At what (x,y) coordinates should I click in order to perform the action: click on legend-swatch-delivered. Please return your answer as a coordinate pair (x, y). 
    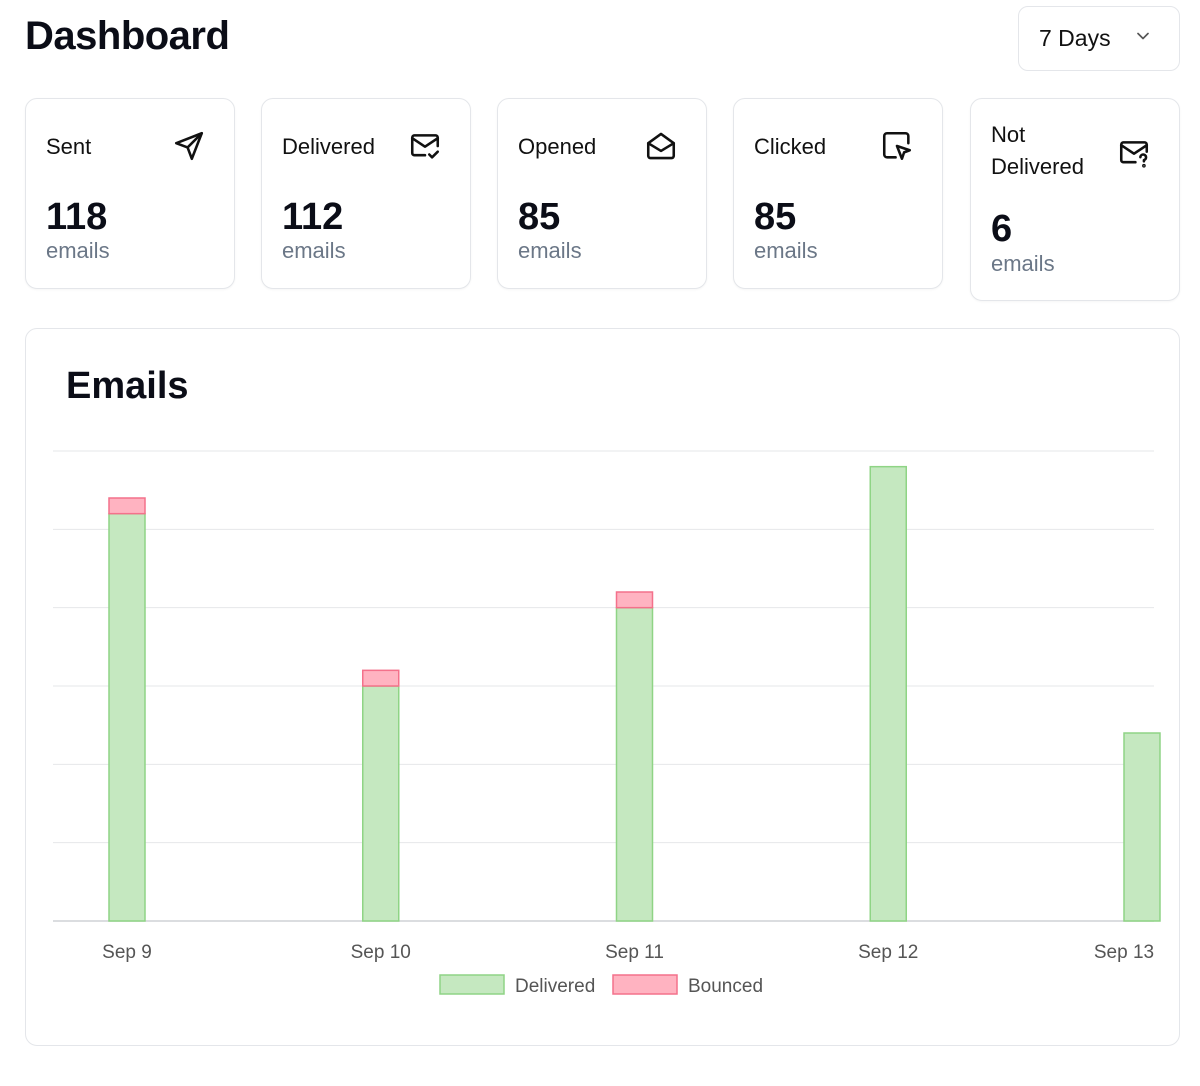
    Looking at the image, I should click on (472, 984).